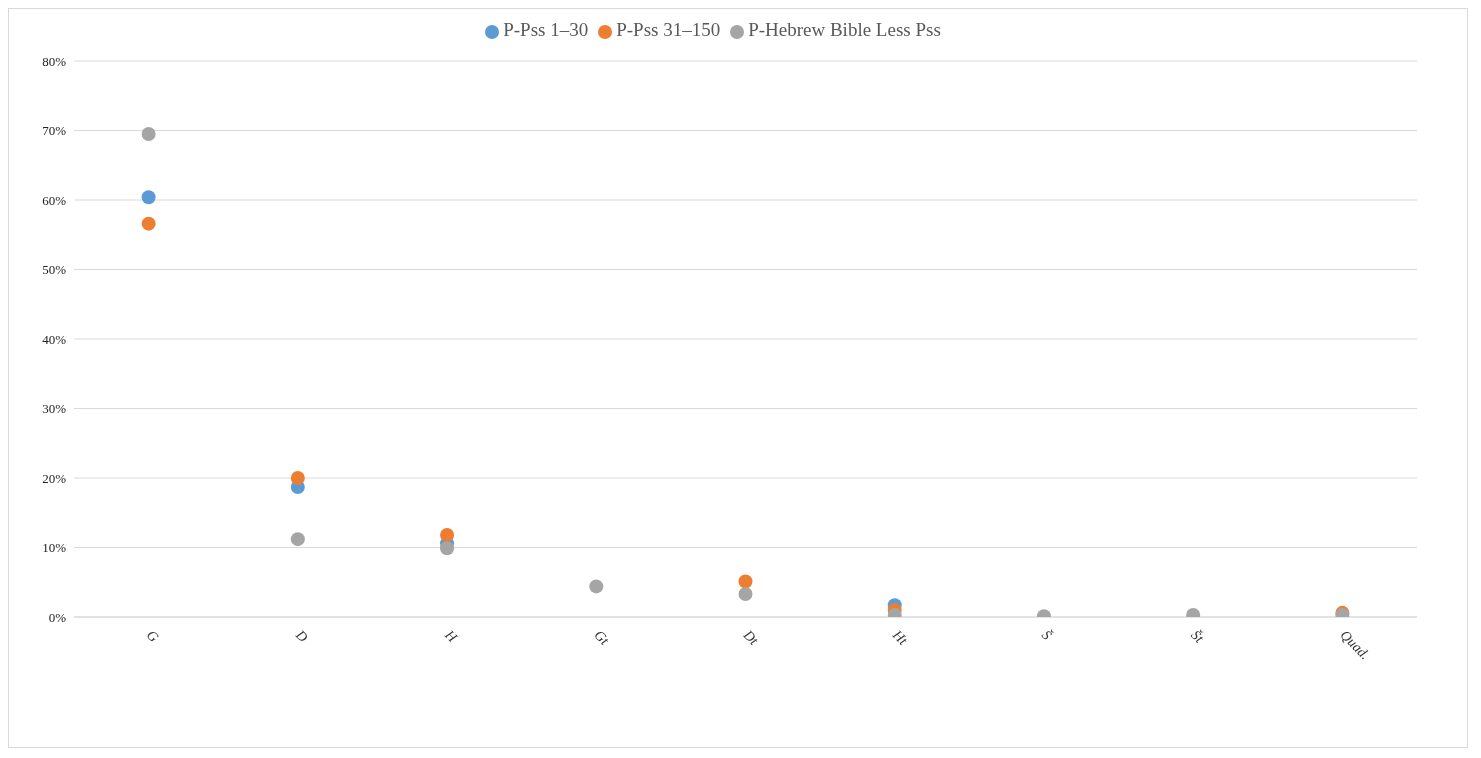  Describe the element at coordinates (668, 29) in the screenshot. I see `legend-label: P-Pss 31–150` at that location.